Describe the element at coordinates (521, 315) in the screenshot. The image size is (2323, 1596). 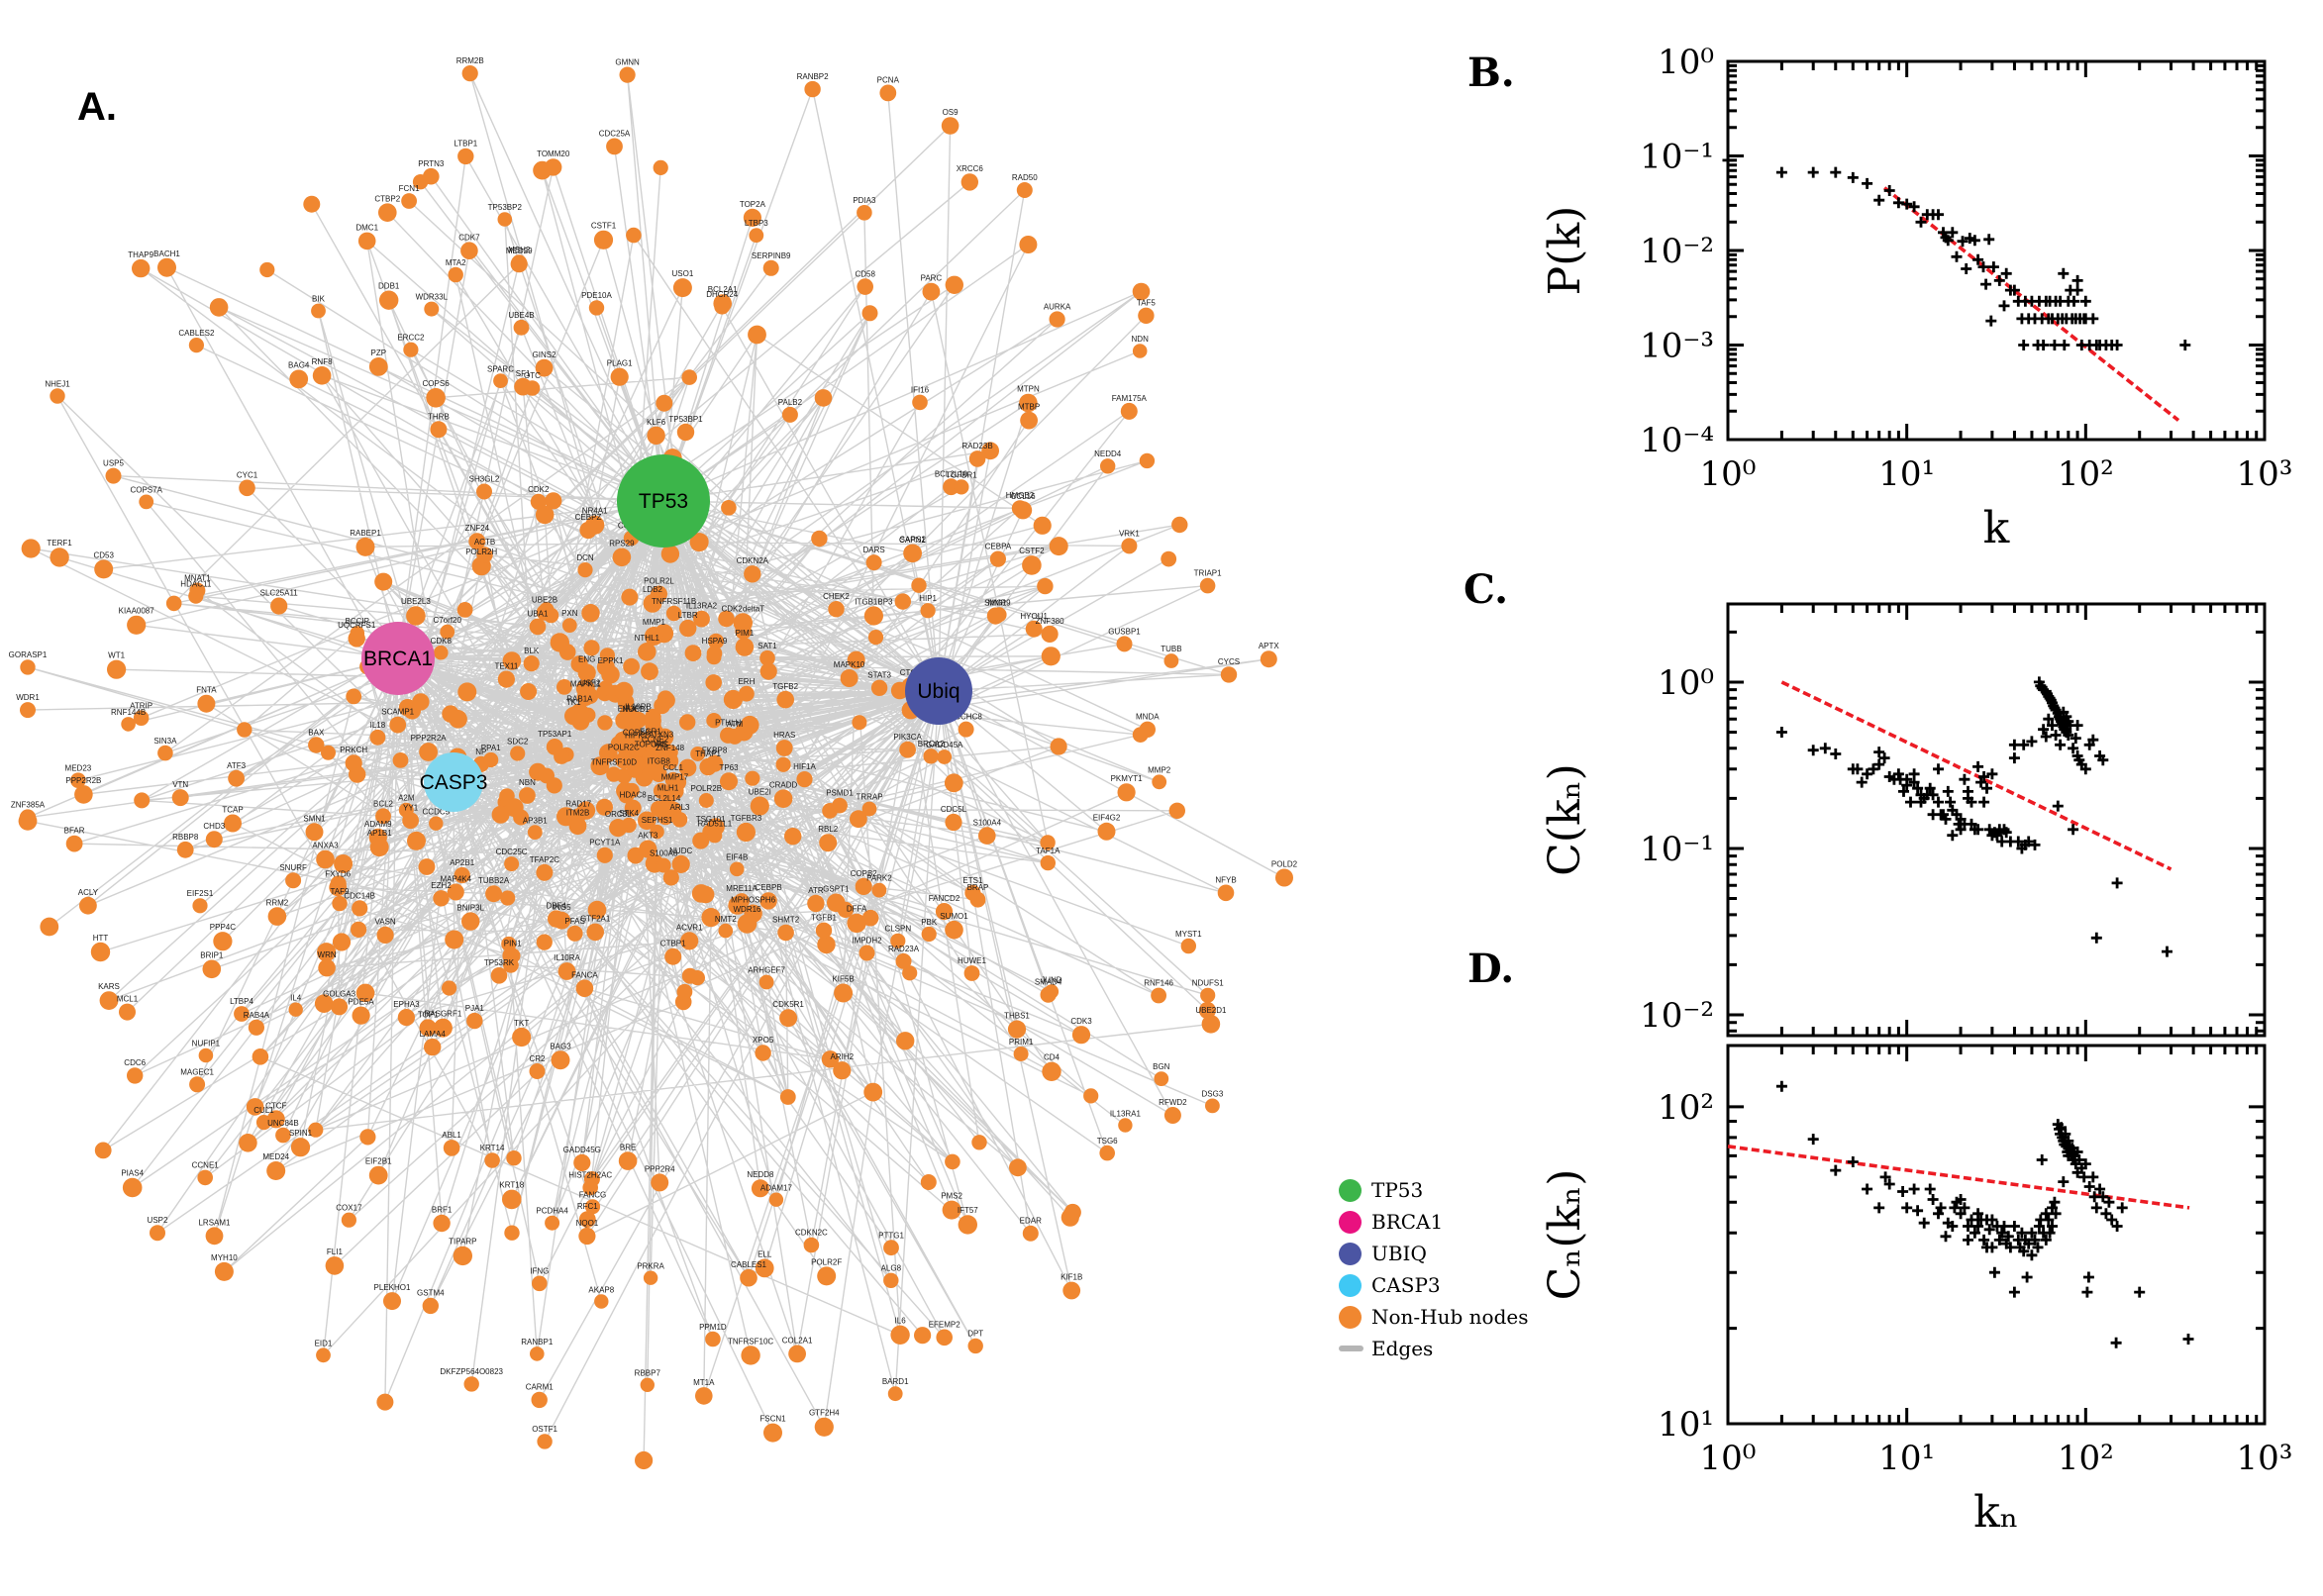
I see `gene-node-label: UBE4B` at that location.